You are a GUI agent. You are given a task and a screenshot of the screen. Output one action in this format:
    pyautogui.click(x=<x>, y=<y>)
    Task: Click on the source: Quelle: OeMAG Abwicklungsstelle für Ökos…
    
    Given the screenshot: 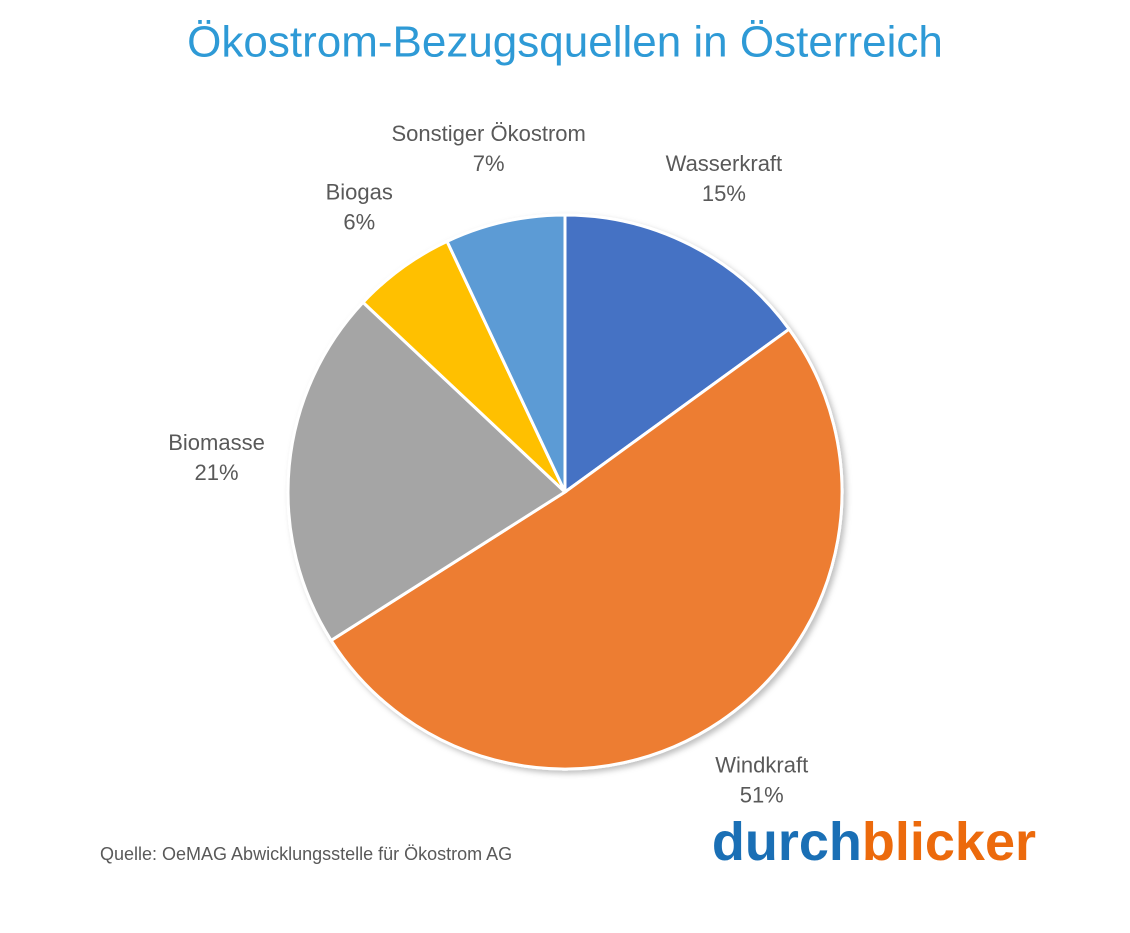 What is the action you would take?
    pyautogui.click(x=306, y=854)
    